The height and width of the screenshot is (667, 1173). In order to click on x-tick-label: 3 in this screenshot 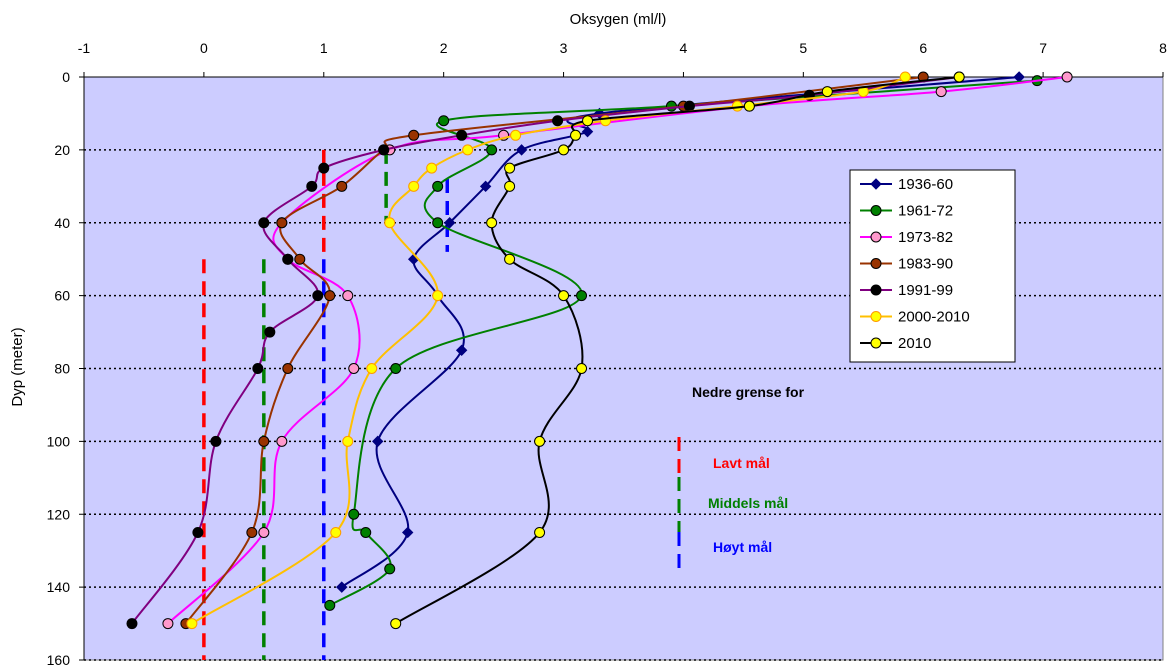, I will do `click(564, 48)`.